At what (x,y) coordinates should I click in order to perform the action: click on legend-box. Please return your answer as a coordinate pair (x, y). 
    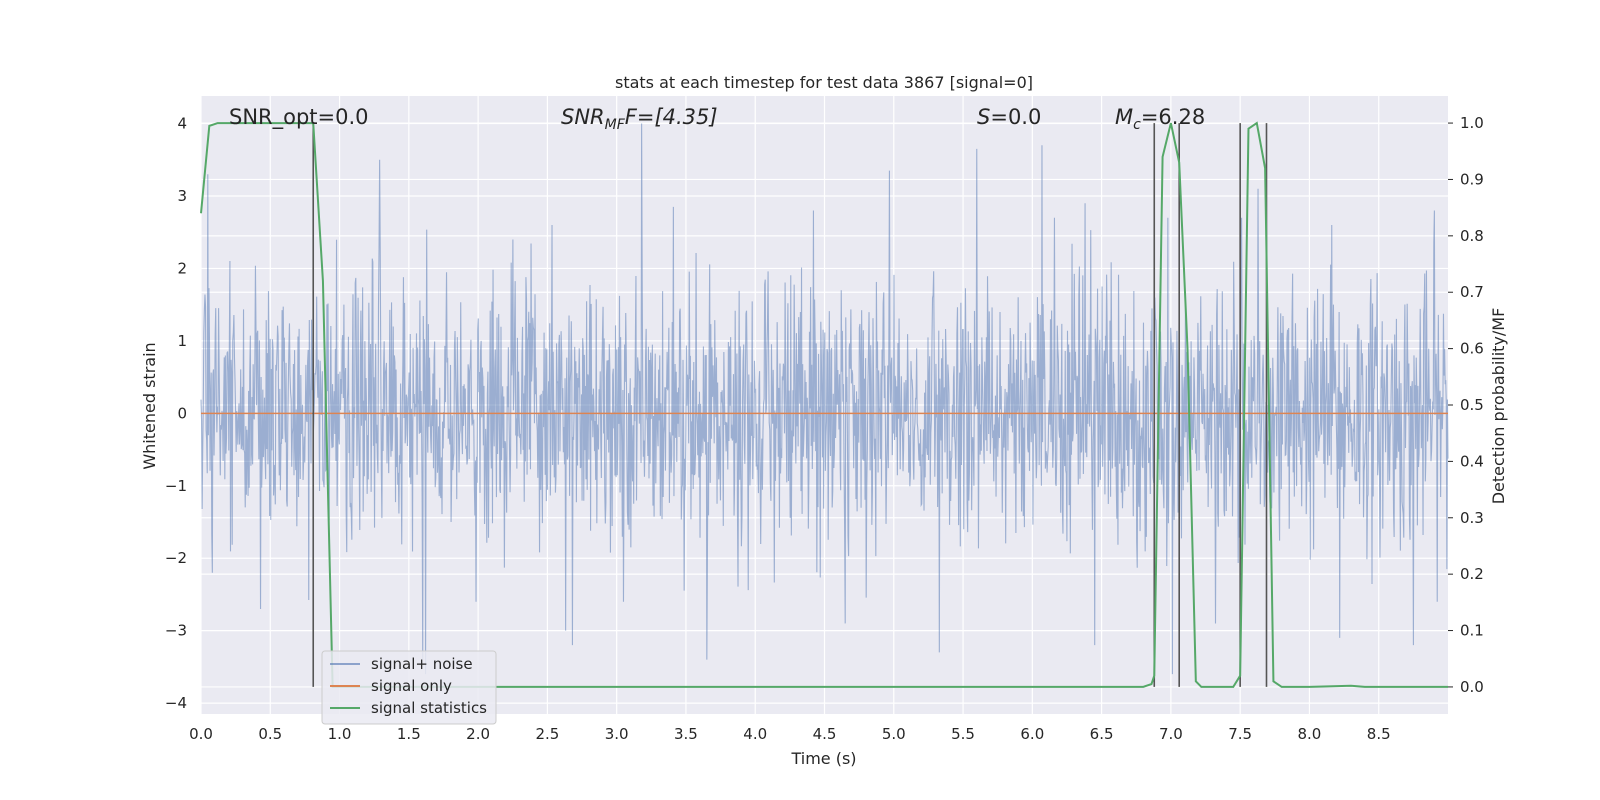
    Looking at the image, I should click on (409, 687).